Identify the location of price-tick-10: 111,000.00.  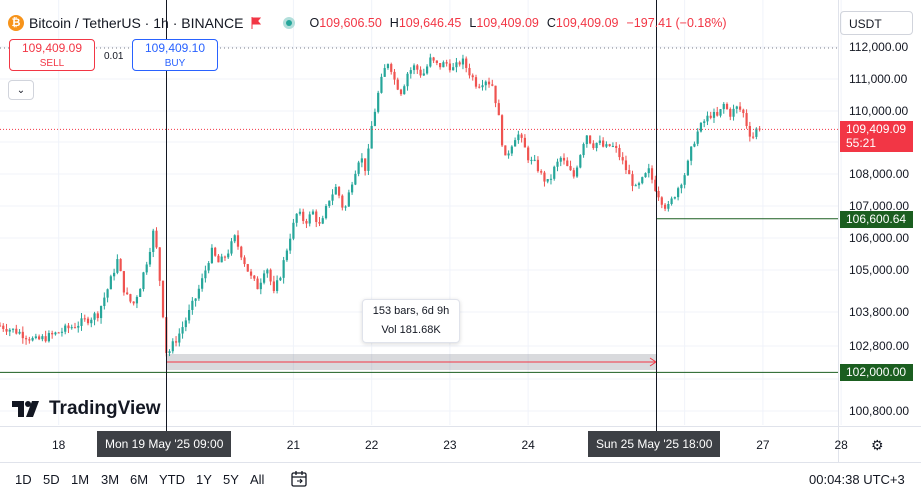
(878, 79).